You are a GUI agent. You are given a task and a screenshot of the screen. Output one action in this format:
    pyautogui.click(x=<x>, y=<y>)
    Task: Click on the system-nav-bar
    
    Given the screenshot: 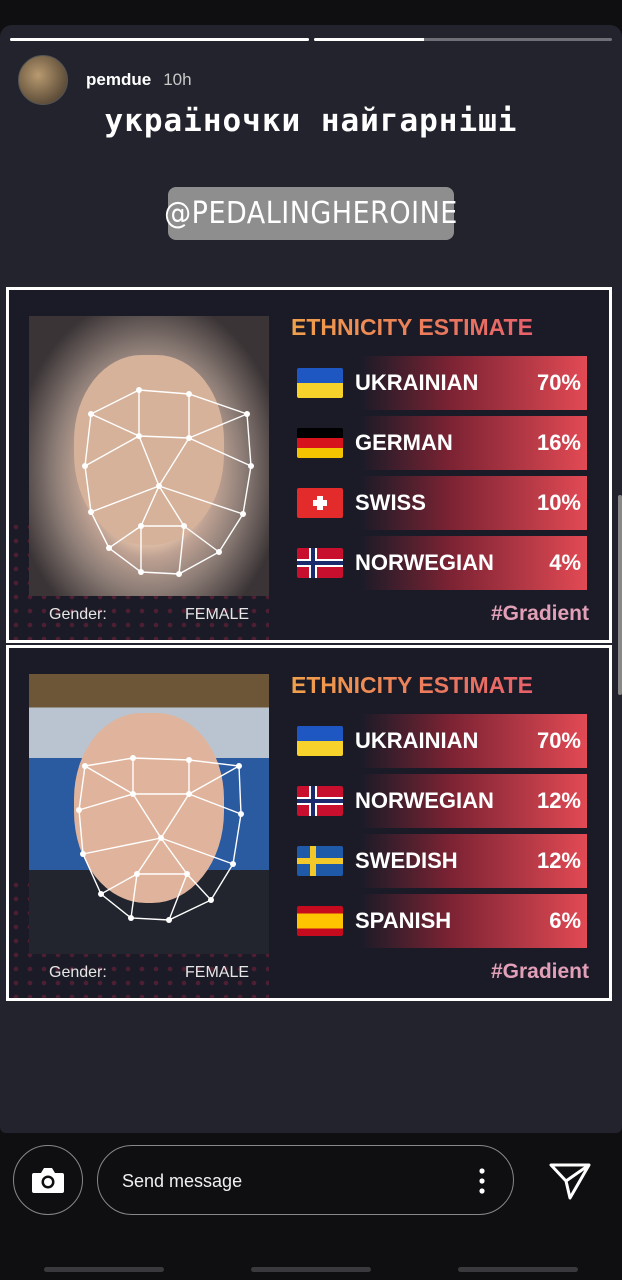 What is the action you would take?
    pyautogui.click(x=311, y=1269)
    